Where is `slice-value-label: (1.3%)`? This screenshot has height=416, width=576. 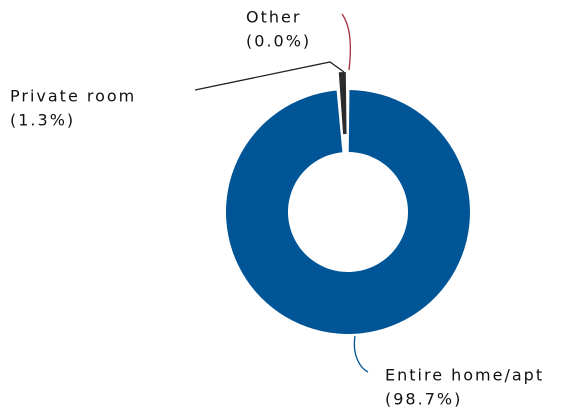 slice-value-label: (1.3%) is located at coordinates (42, 120).